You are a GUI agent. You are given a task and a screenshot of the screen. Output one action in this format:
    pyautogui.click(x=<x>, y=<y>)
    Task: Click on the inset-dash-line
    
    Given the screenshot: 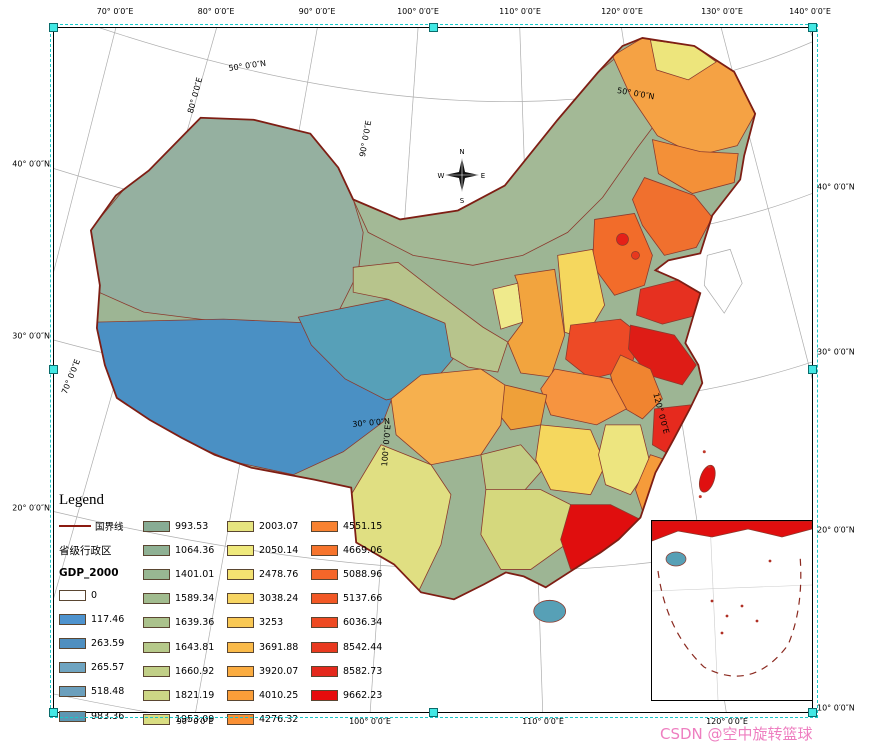 What is the action you would take?
    pyautogui.click(x=729, y=615)
    